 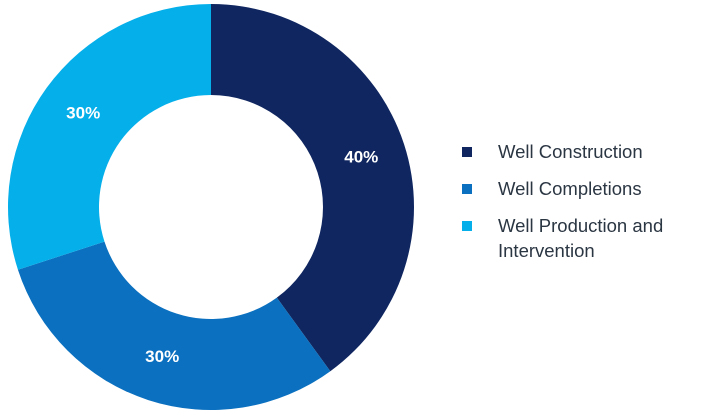 I want to click on legend-item-well-completions: Well Completions, so click(x=587, y=188).